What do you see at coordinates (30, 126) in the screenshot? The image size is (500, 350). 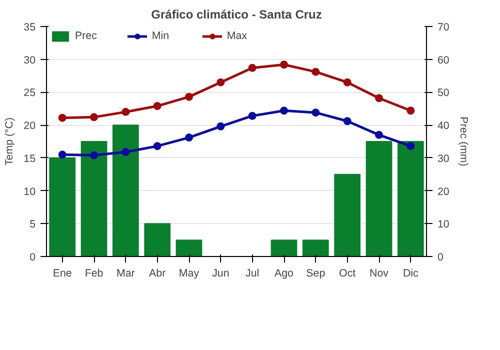 I see `y-tick-label: 20` at bounding box center [30, 126].